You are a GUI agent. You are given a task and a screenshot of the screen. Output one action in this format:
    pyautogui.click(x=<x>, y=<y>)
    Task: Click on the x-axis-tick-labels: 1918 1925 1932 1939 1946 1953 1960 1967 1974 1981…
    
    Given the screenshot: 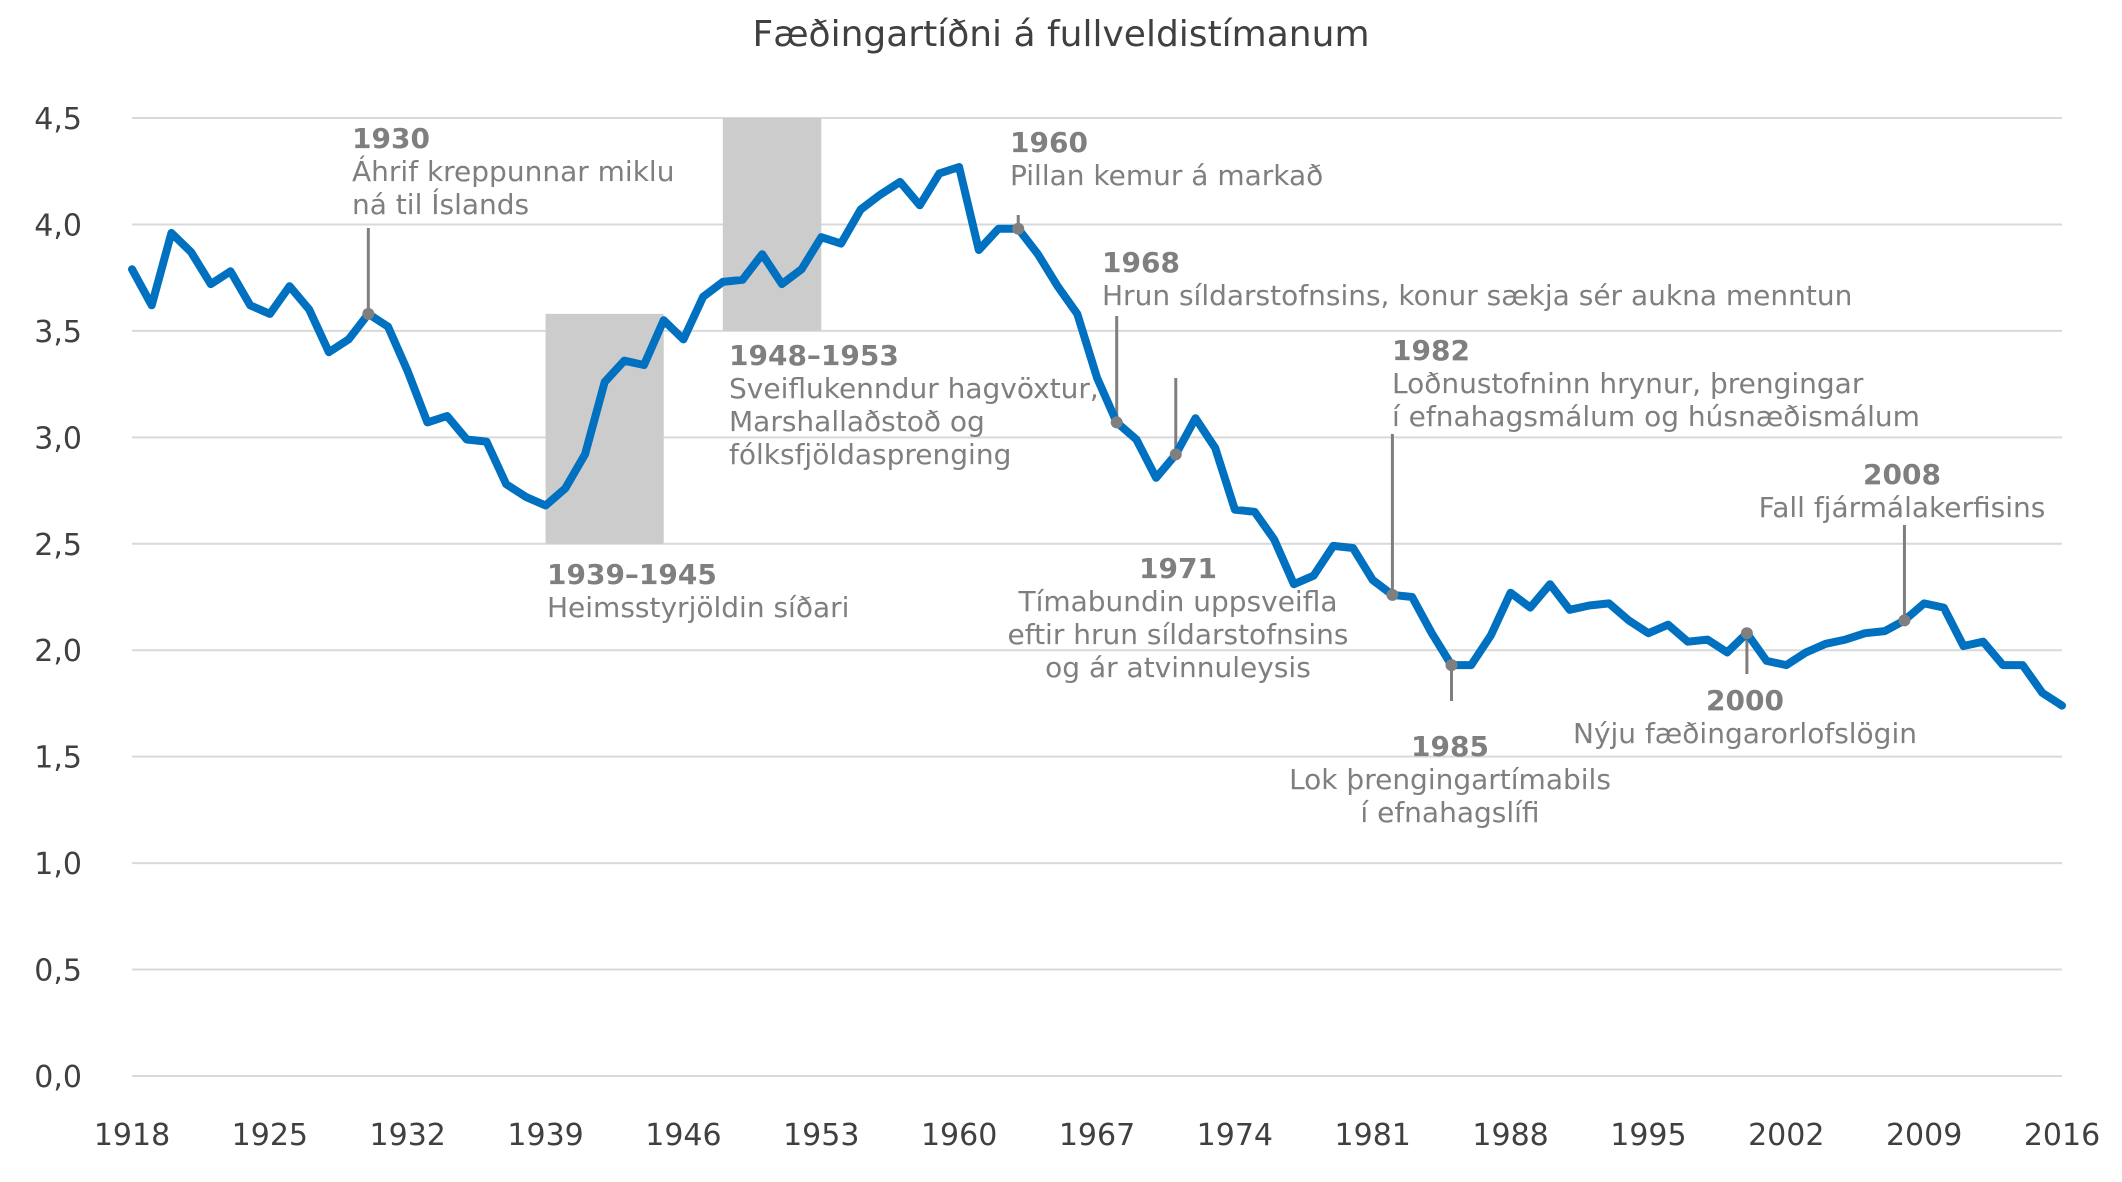 What is the action you would take?
    pyautogui.click(x=1097, y=1135)
    